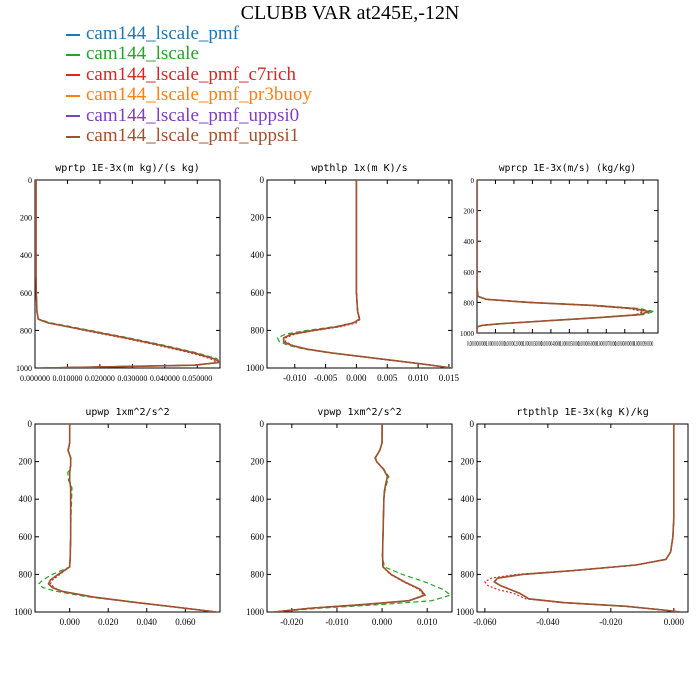 This screenshot has height=700, width=700. I want to click on x-tick-label: 0.060, so click(185, 622).